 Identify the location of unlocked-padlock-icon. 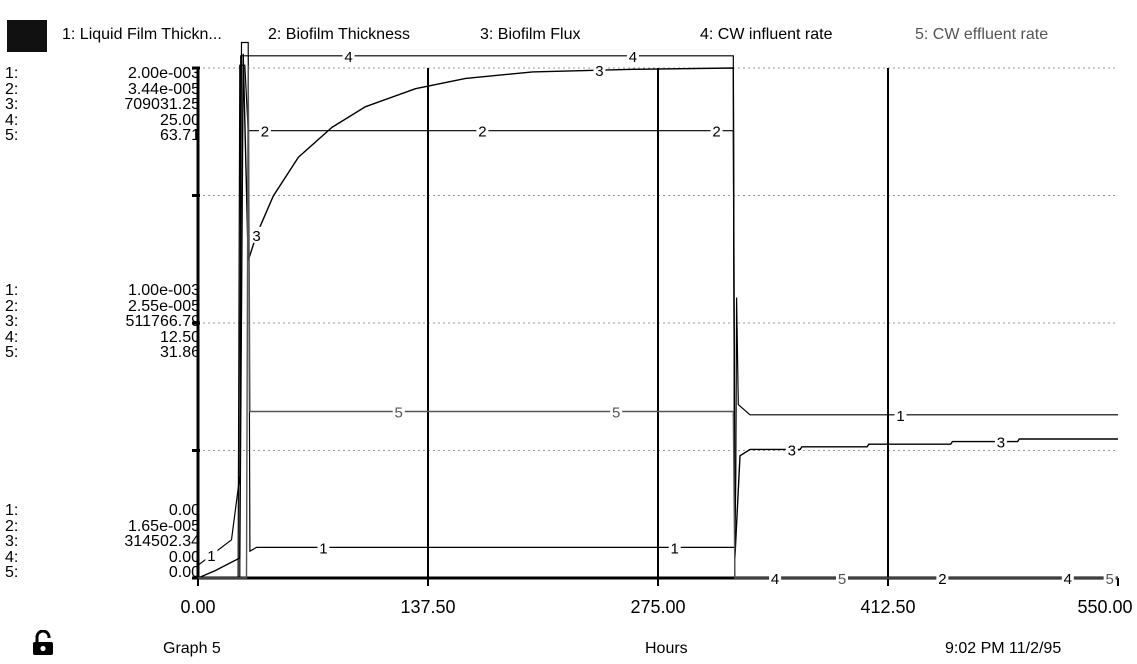
(43, 643).